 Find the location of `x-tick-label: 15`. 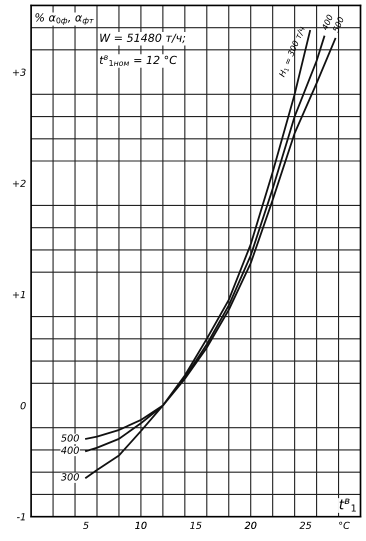

x-tick-label: 15 is located at coordinates (196, 526).